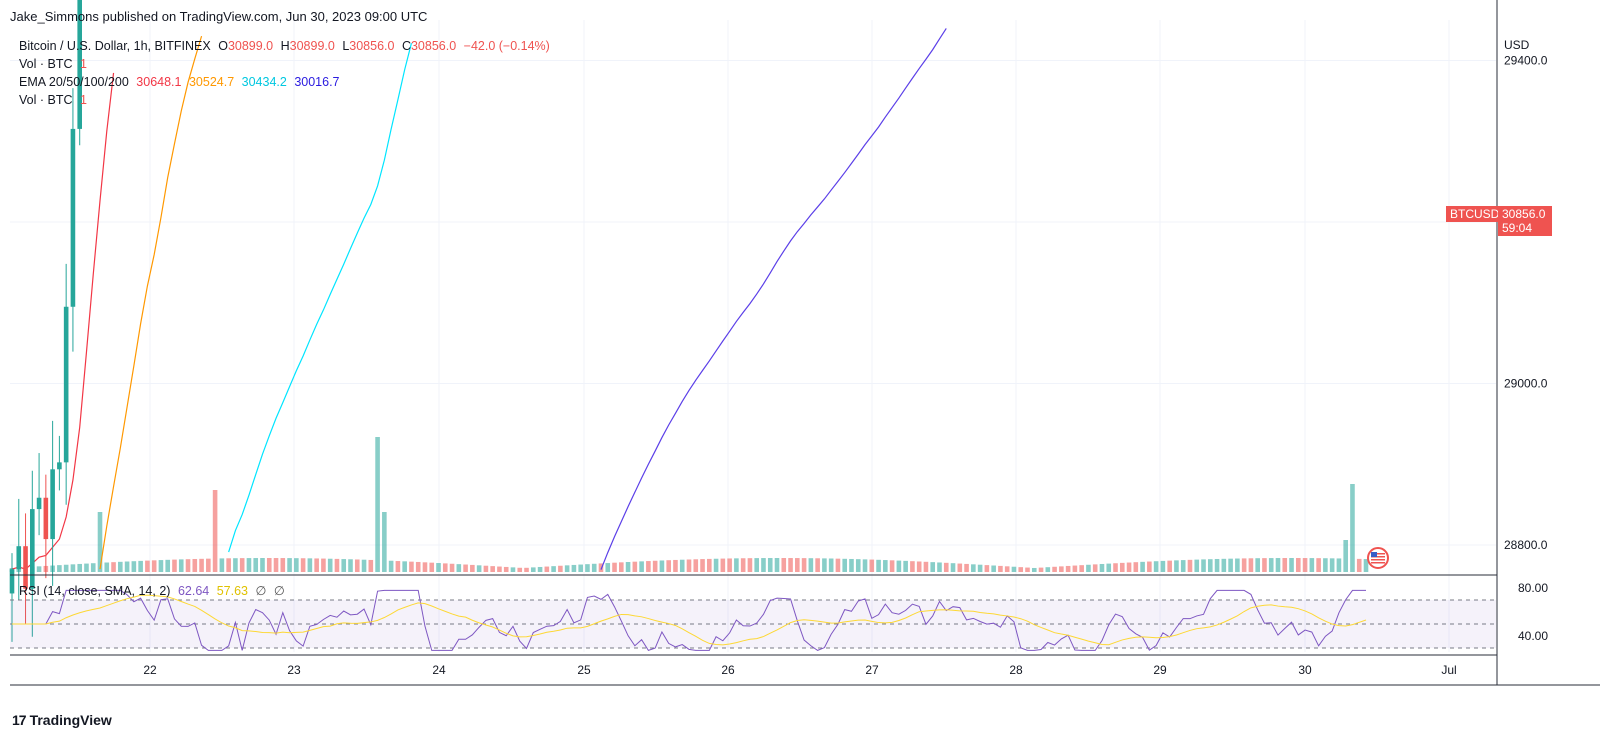  I want to click on ema20-line, so click(63, 321).